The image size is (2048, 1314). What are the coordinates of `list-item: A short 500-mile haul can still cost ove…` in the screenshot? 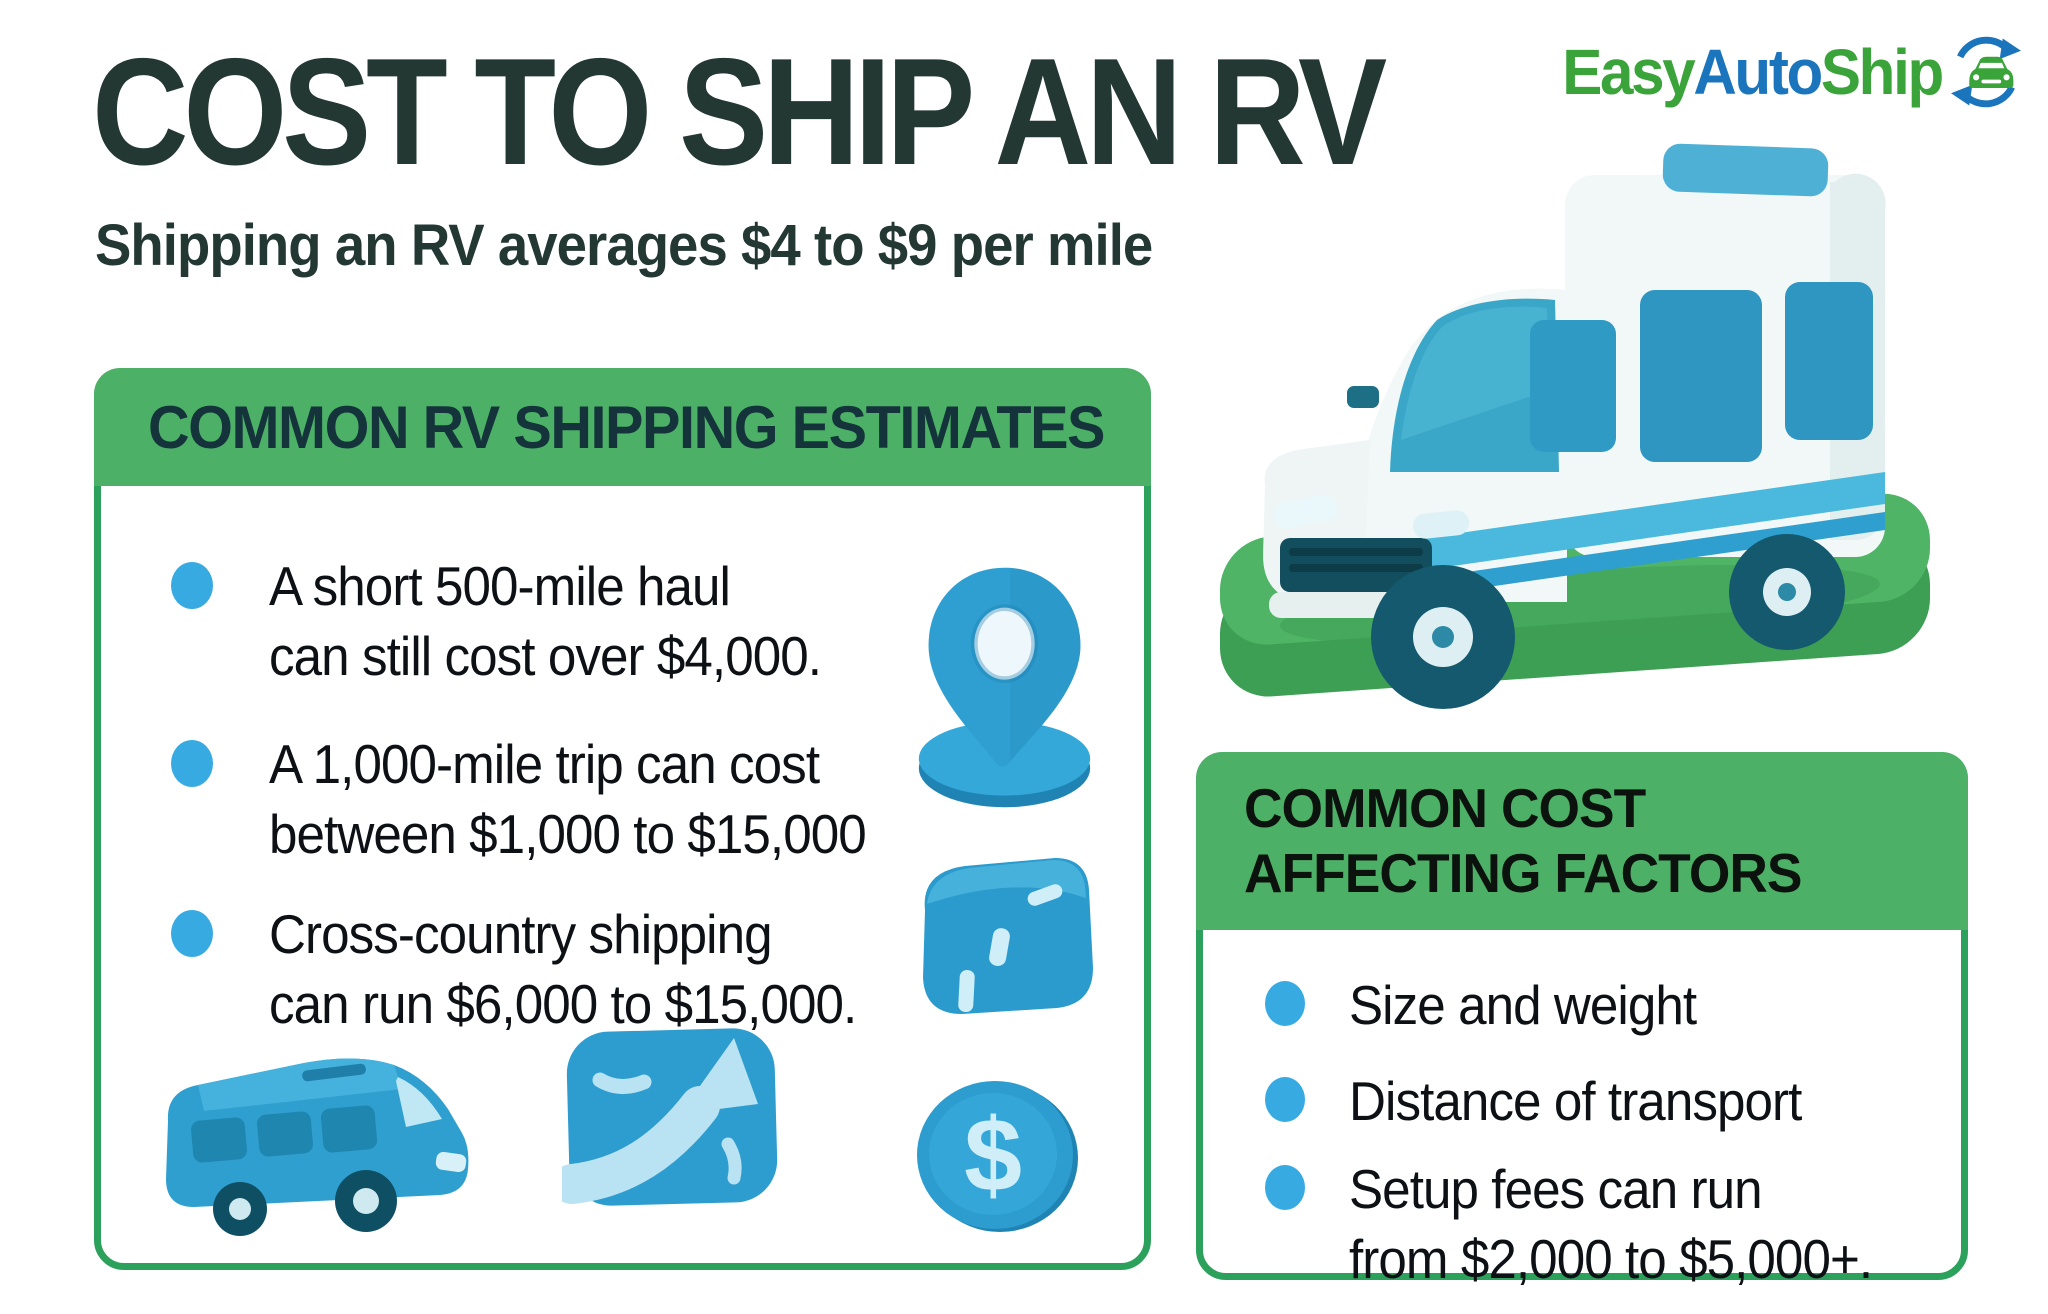 It's located at (517, 622).